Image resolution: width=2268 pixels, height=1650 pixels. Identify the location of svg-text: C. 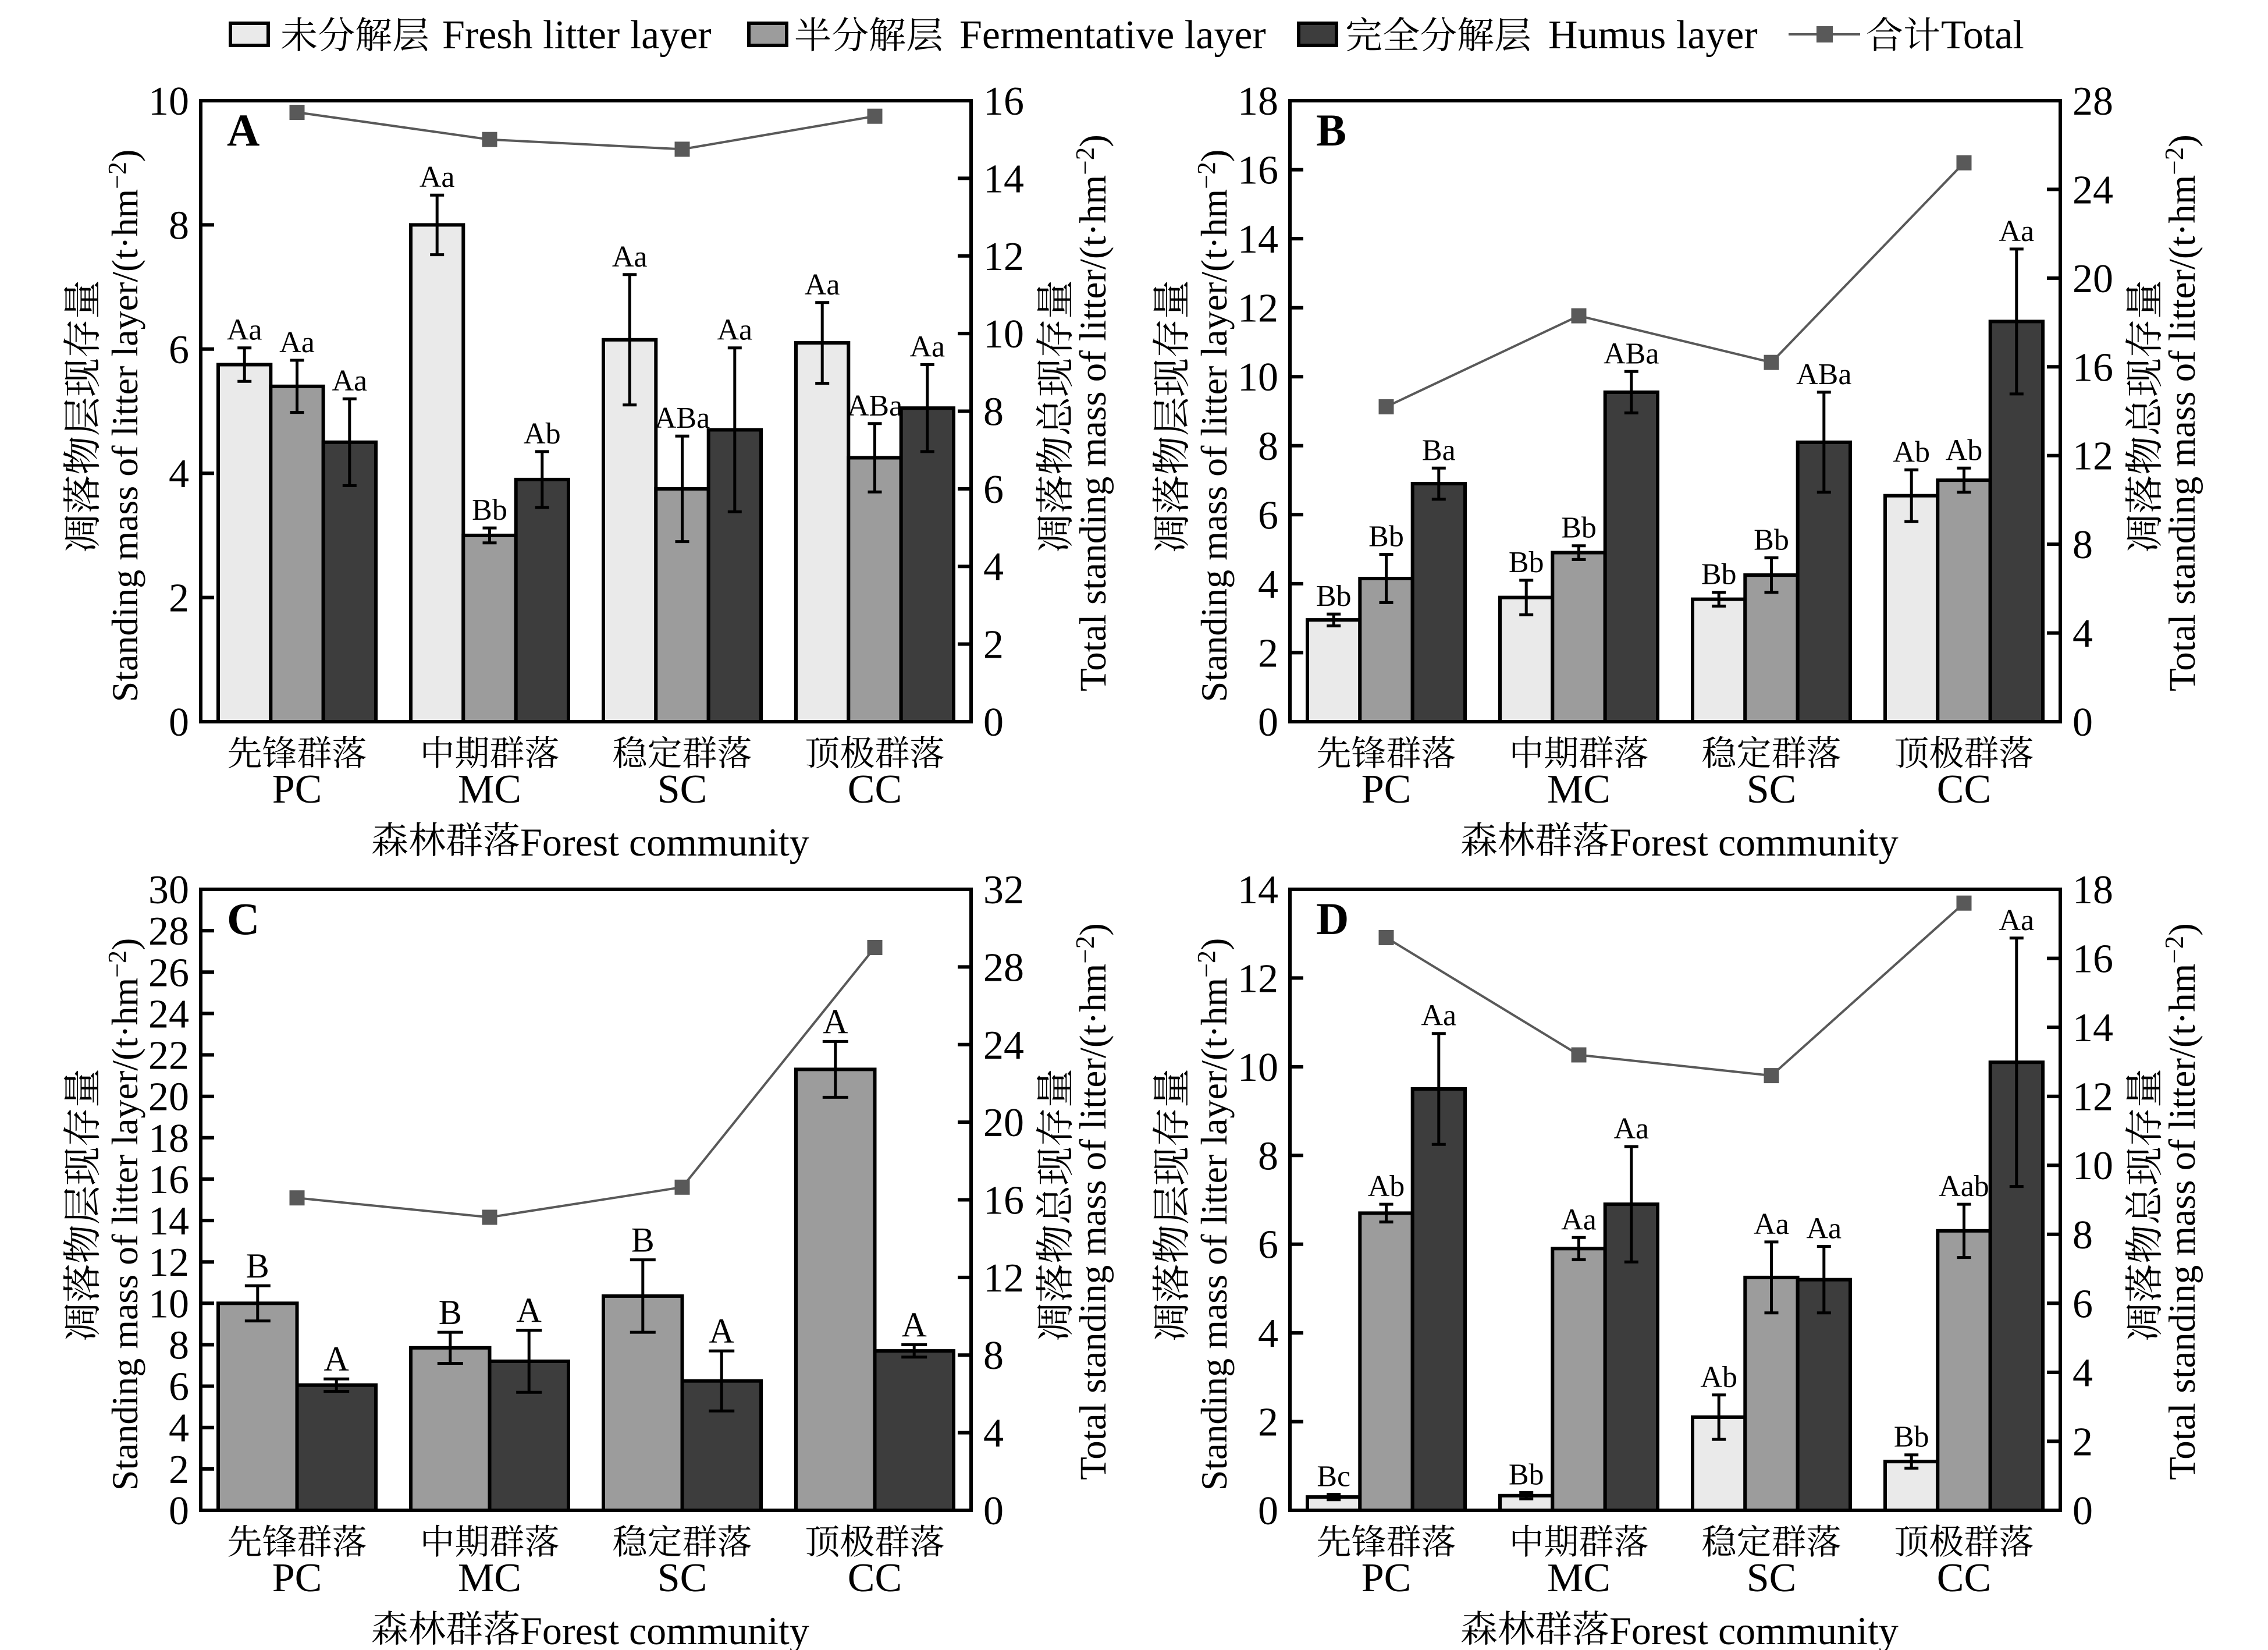
(243, 918).